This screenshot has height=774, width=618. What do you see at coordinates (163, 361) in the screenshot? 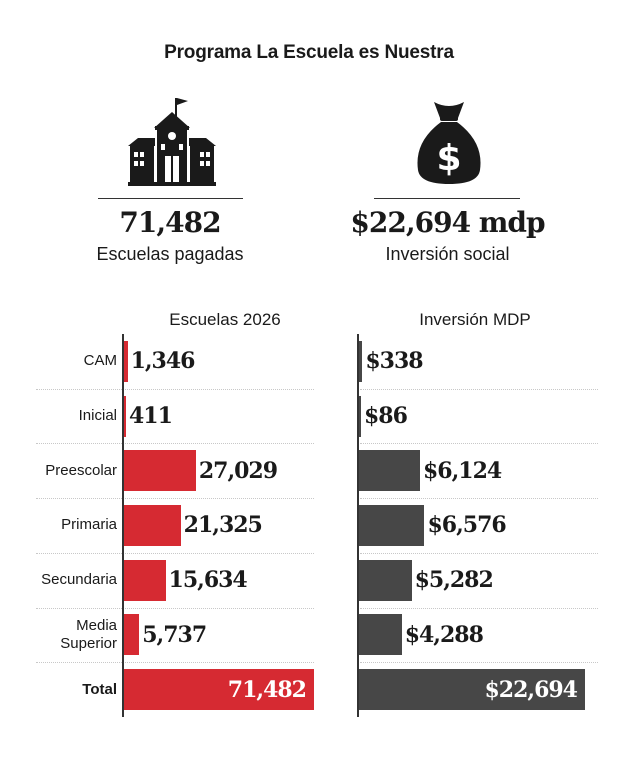
I see `value-label: 1,346` at bounding box center [163, 361].